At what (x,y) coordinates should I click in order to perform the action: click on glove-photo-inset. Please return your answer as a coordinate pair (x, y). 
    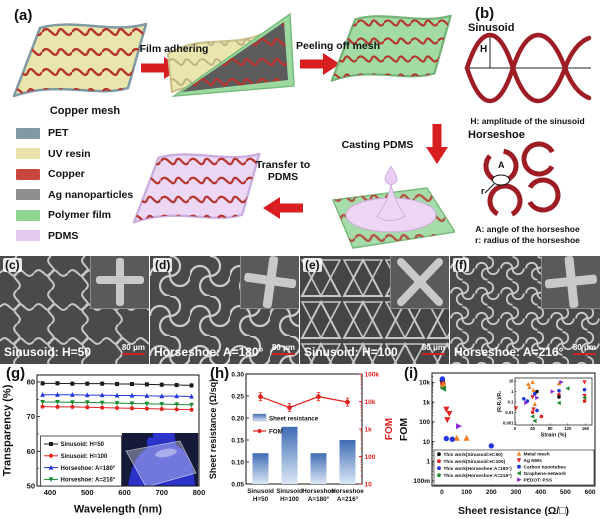
    Looking at the image, I should click on (160, 459).